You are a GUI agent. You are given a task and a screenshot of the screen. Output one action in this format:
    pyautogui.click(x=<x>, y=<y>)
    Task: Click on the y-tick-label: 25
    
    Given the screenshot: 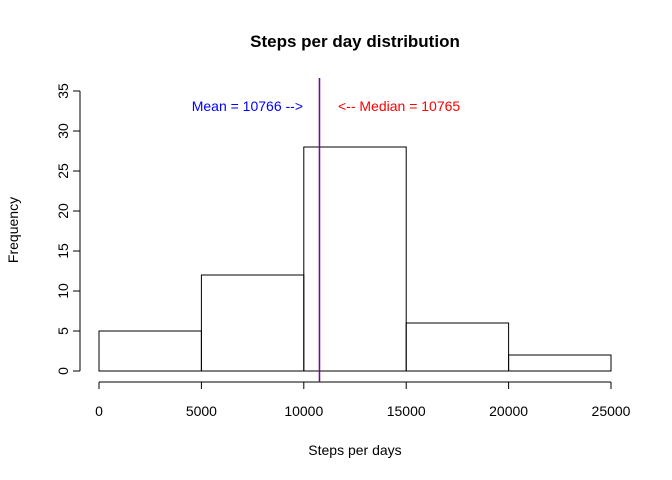 What is the action you would take?
    pyautogui.click(x=63, y=171)
    